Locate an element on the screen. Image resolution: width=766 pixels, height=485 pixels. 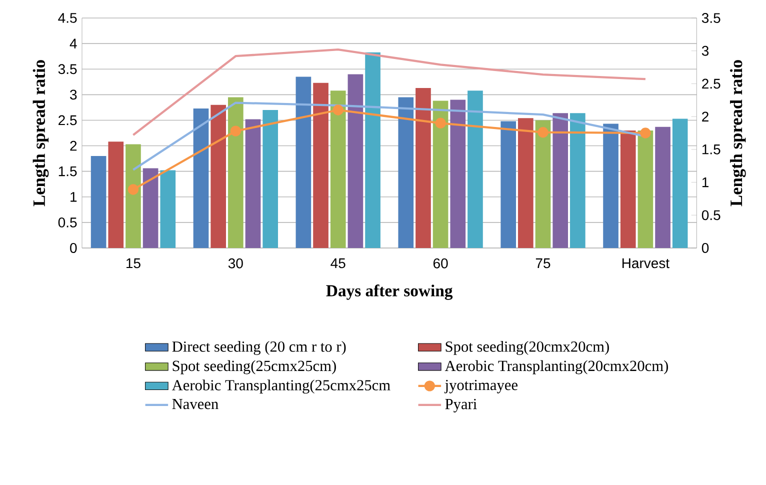
y-tick-label: 0 is located at coordinates (73, 248).